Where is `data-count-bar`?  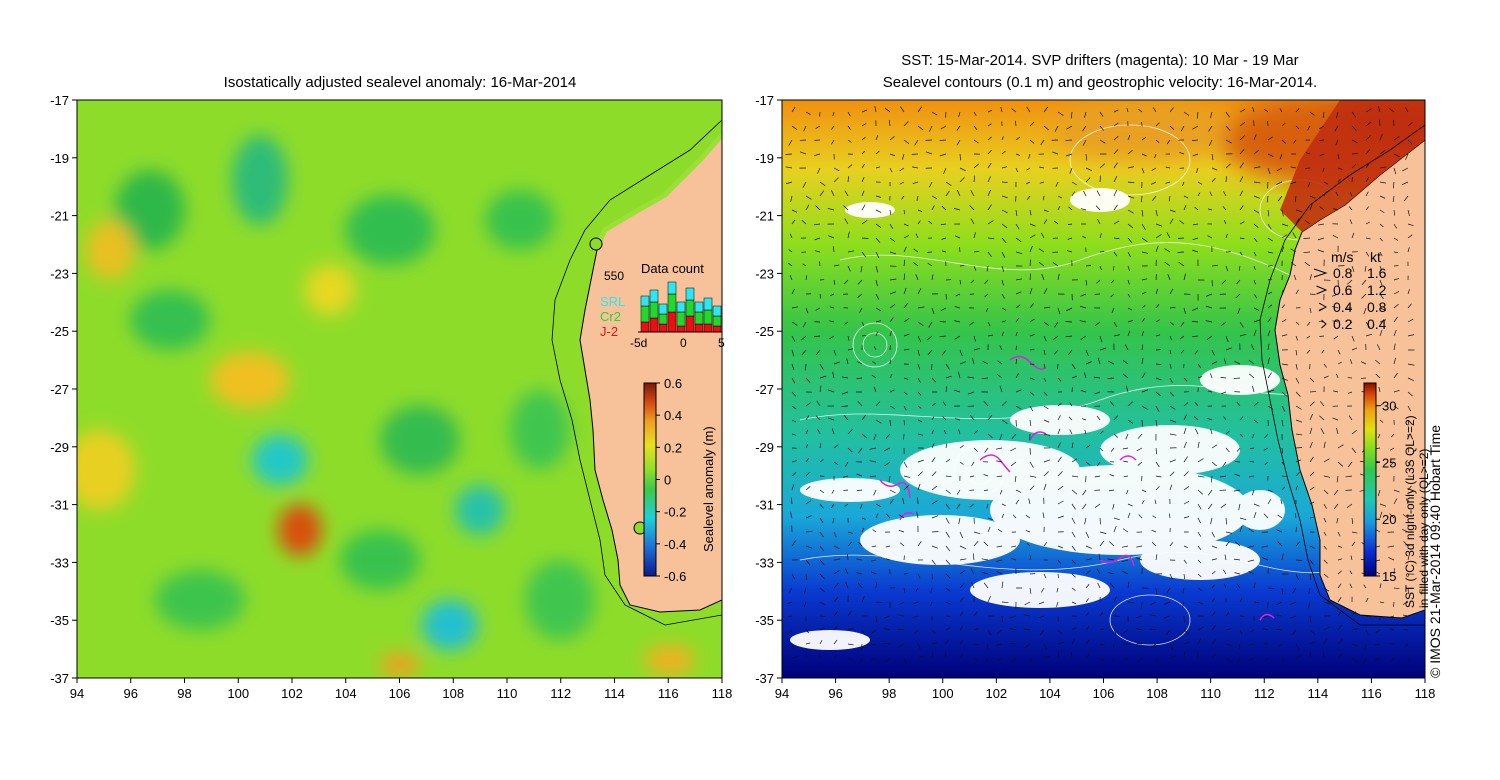 data-count-bar is located at coordinates (645, 327).